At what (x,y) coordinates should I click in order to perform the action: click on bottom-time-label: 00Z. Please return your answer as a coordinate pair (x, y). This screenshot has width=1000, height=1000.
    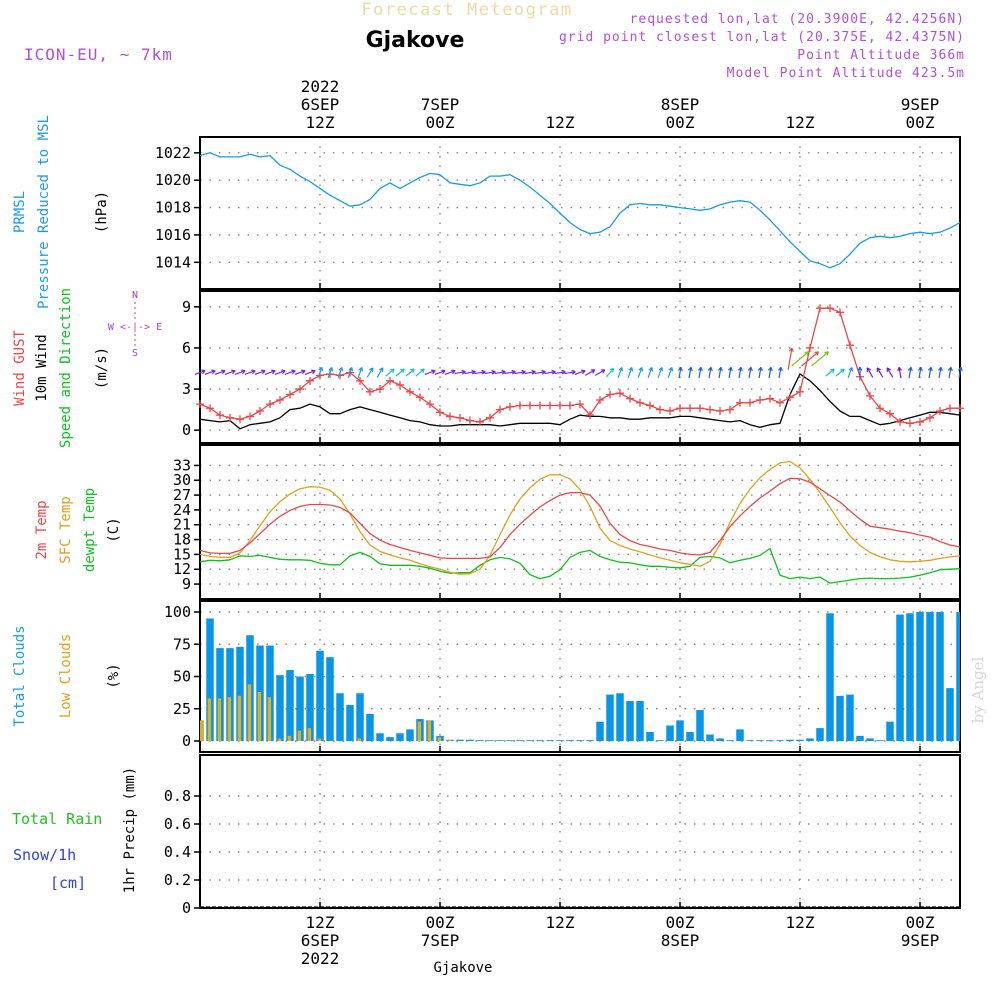
    Looking at the image, I should click on (680, 922).